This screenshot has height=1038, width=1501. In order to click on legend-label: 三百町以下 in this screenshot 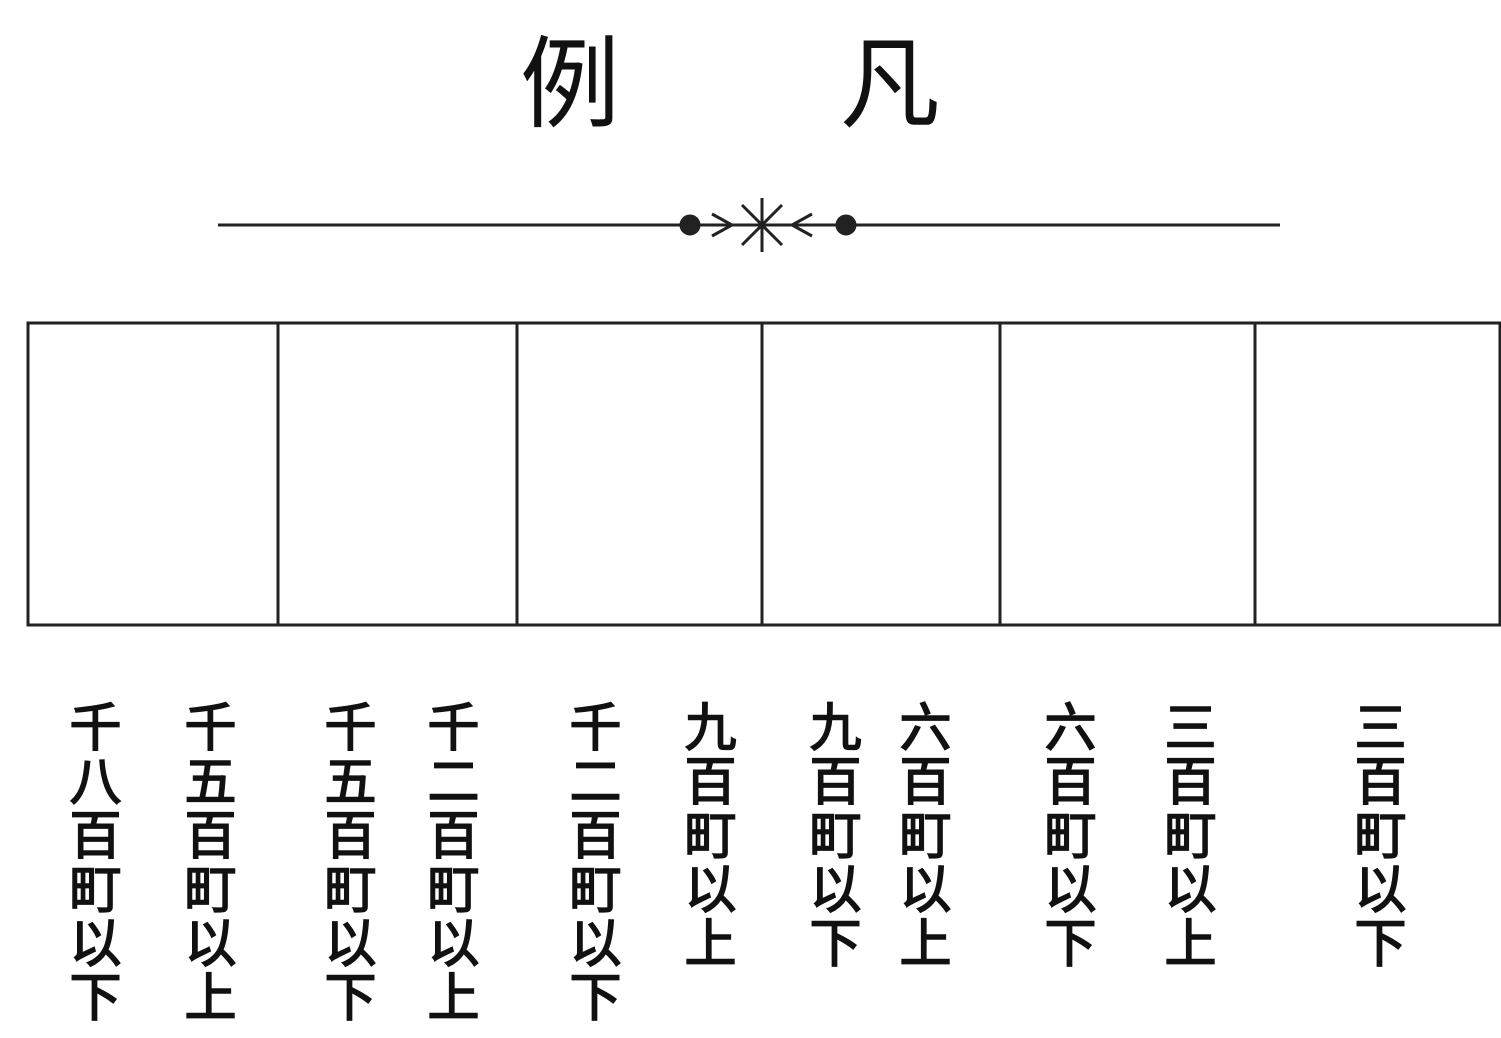, I will do `click(1375, 835)`.